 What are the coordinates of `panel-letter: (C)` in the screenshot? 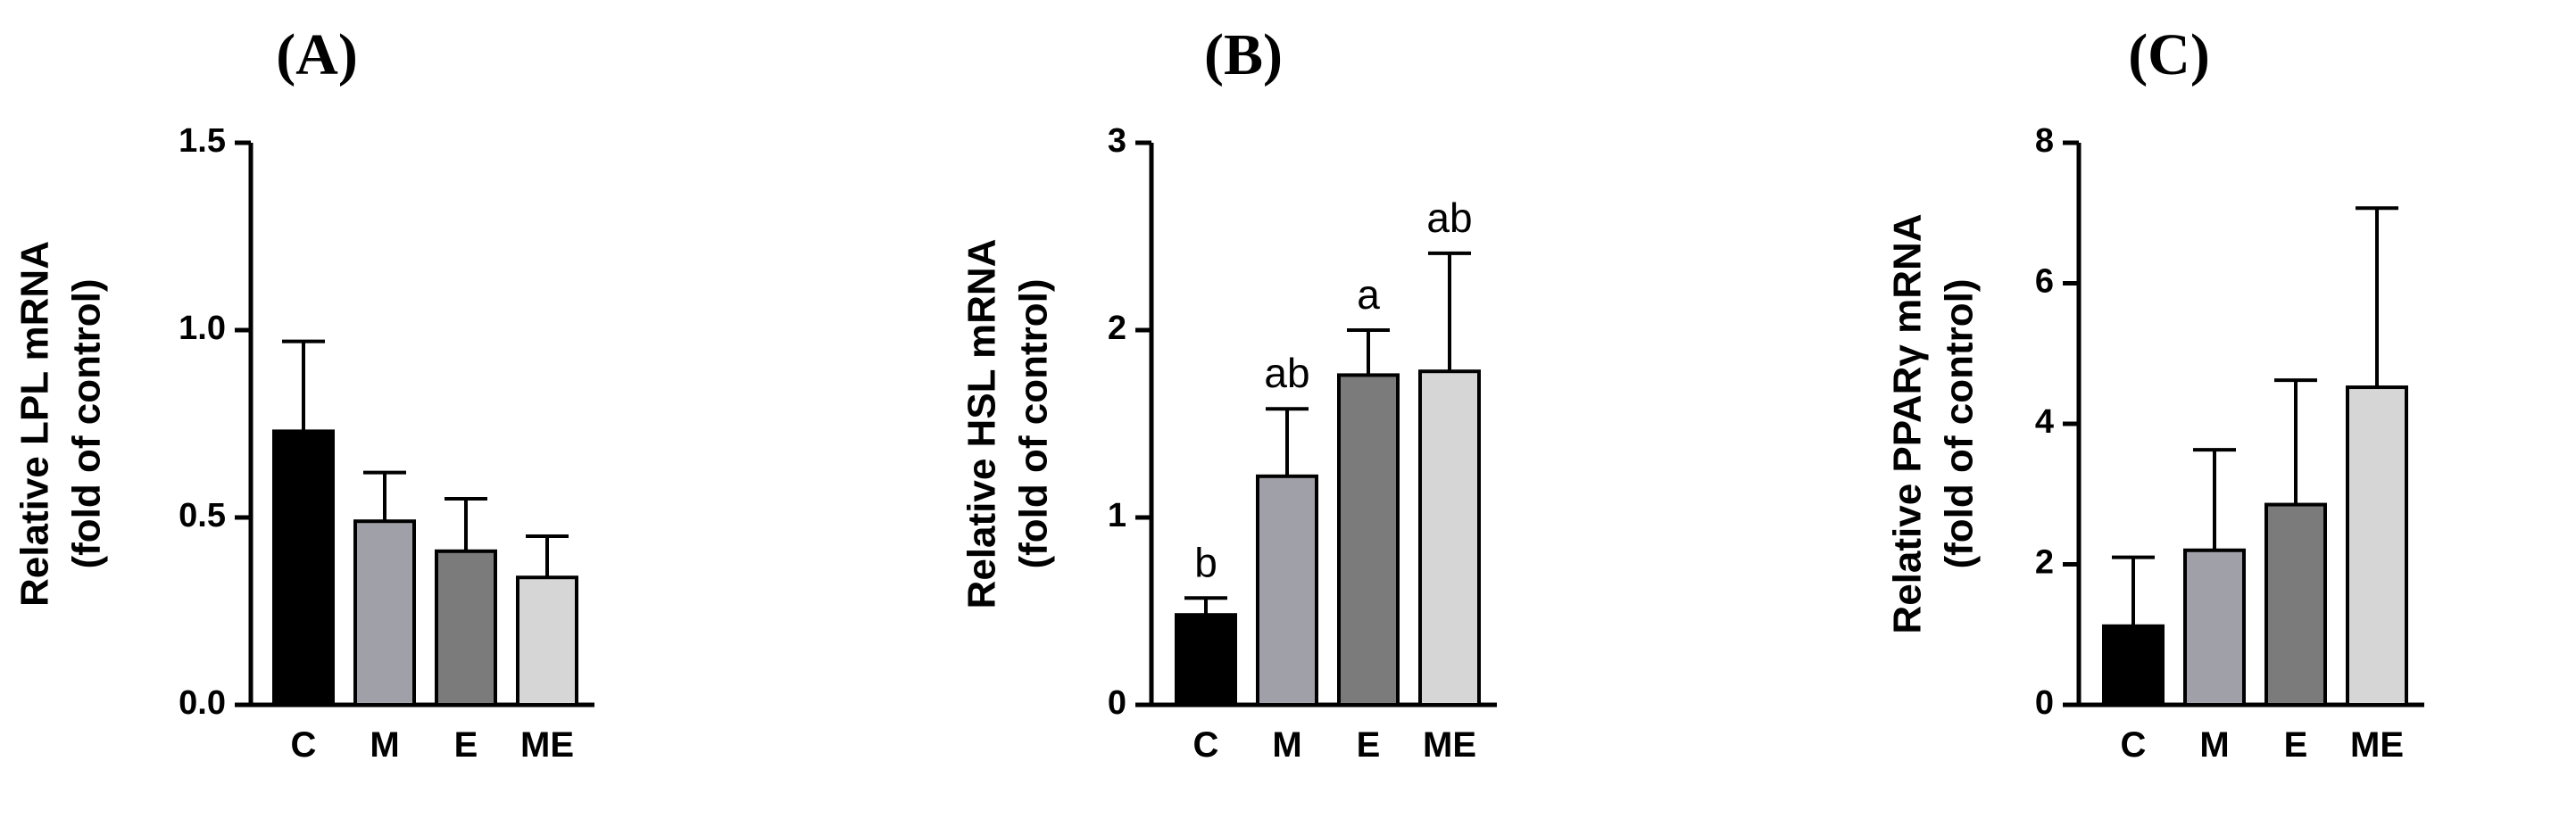 It's located at (2169, 55).